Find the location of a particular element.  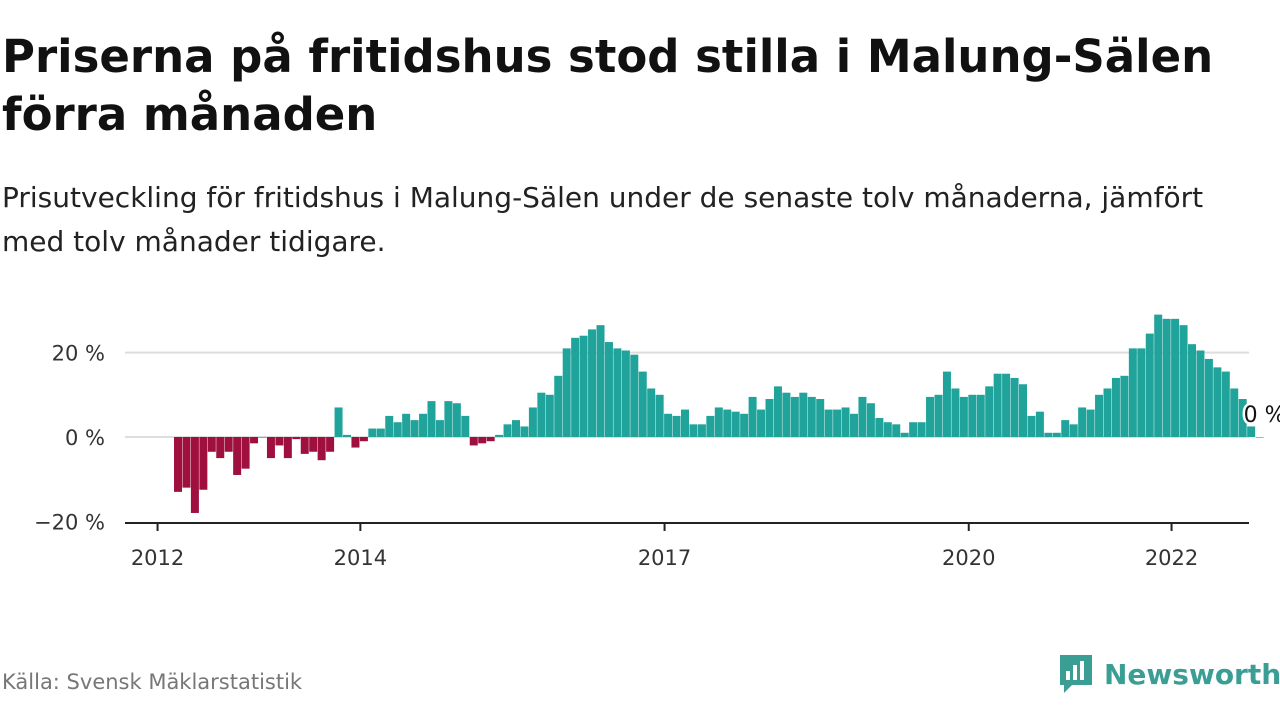

x-tick-label: 2014 is located at coordinates (360, 558).